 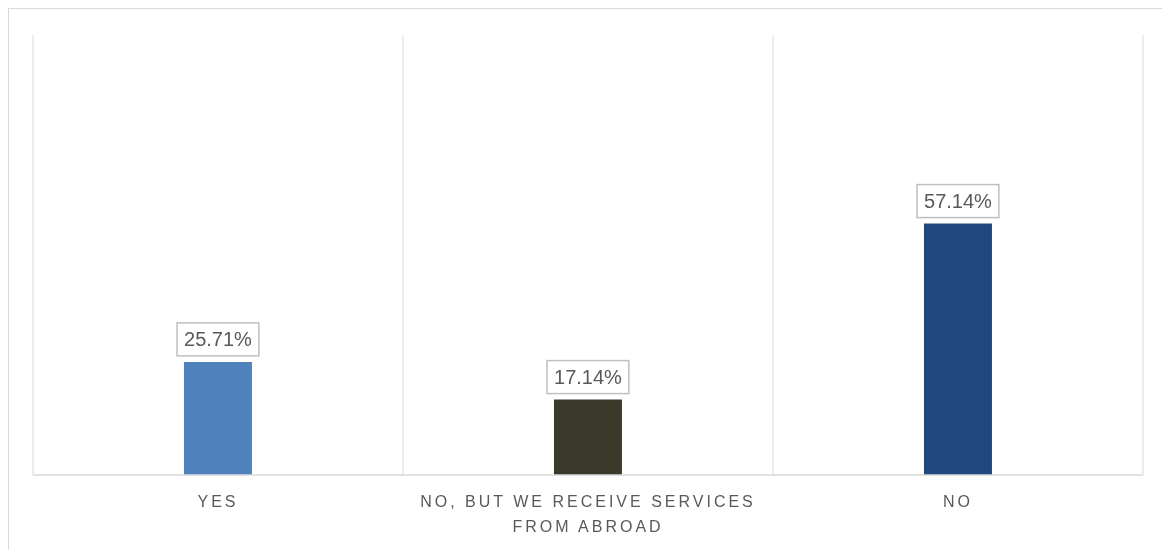 I want to click on data-label: 57.14%, so click(x=958, y=201).